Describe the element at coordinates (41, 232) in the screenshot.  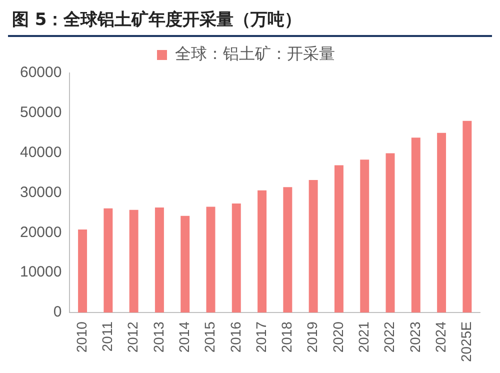
I see `y-tick-label: 20000` at that location.